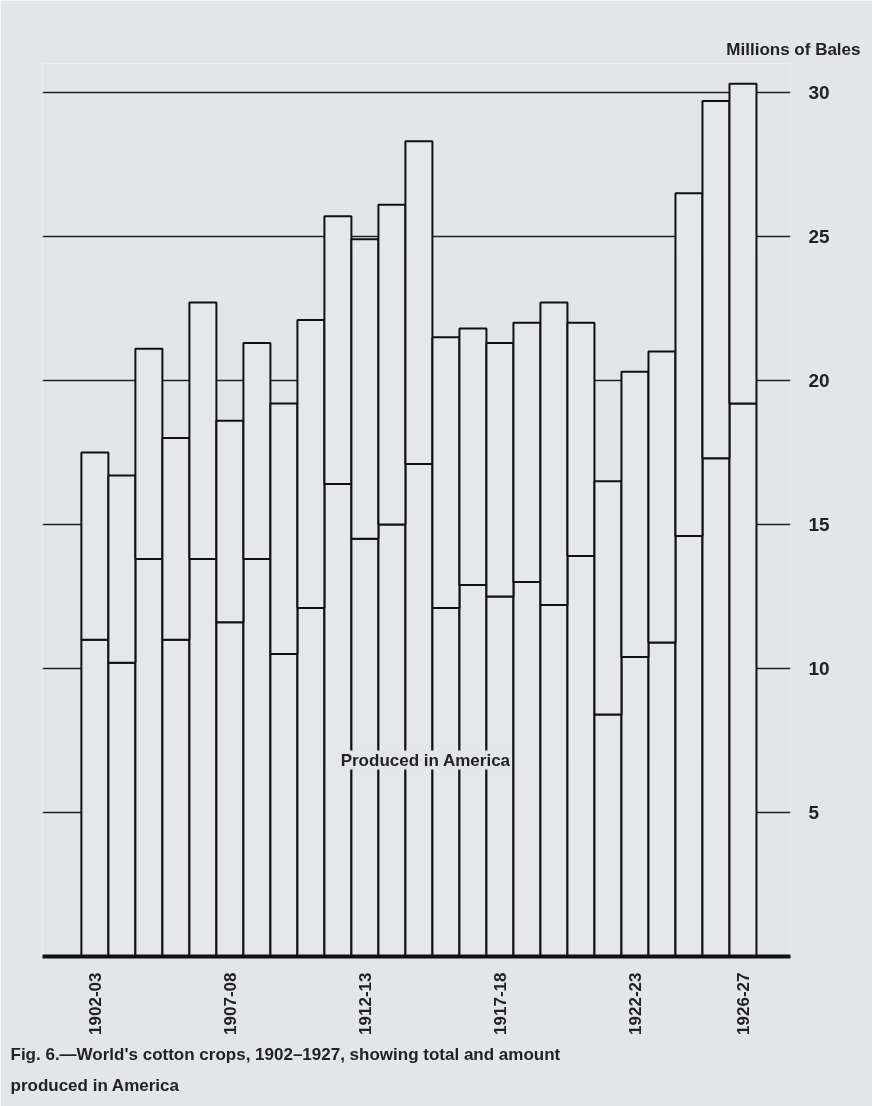  I want to click on y-tick-label: 20, so click(819, 380).